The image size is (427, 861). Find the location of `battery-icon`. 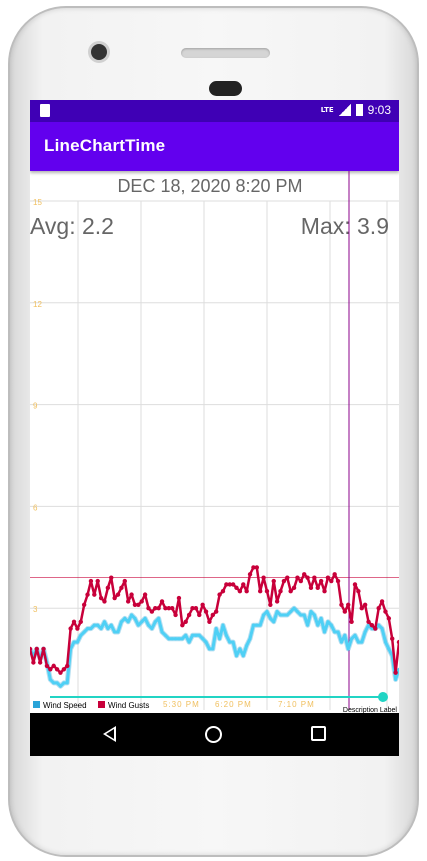

battery-icon is located at coordinates (359, 110).